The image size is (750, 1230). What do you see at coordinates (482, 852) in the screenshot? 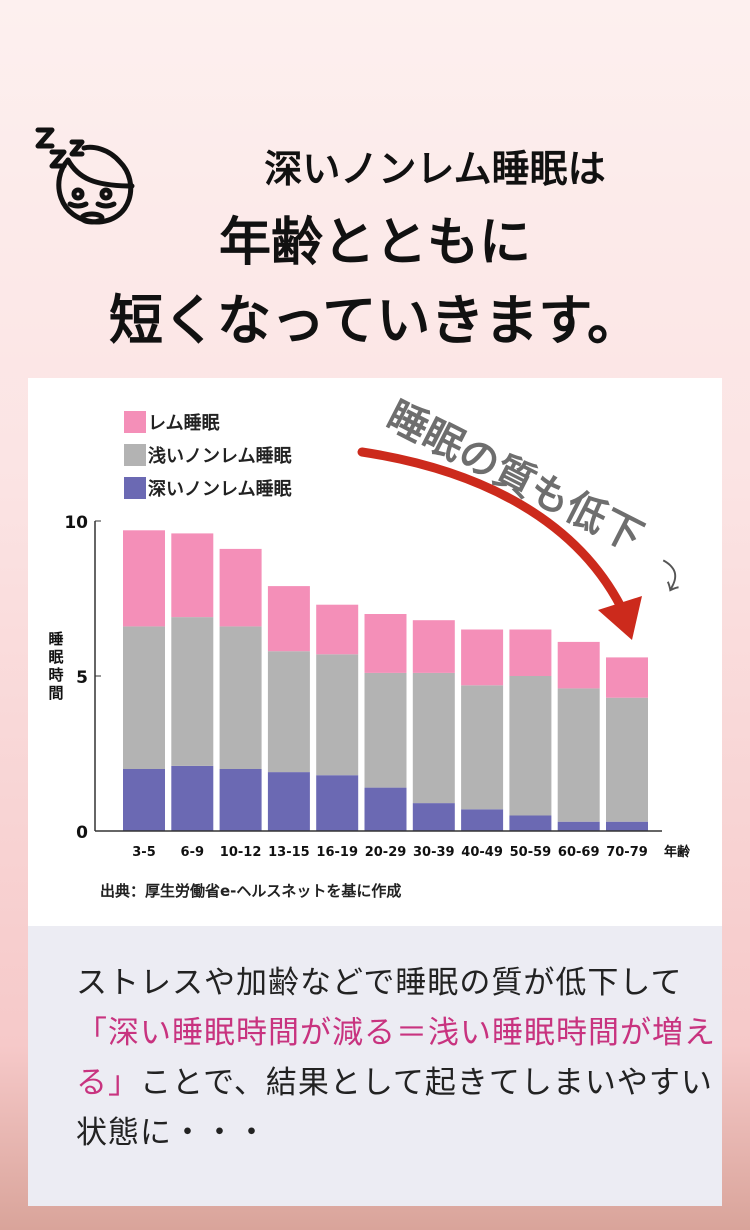
I see `x-tick-label: 40-49` at bounding box center [482, 852].